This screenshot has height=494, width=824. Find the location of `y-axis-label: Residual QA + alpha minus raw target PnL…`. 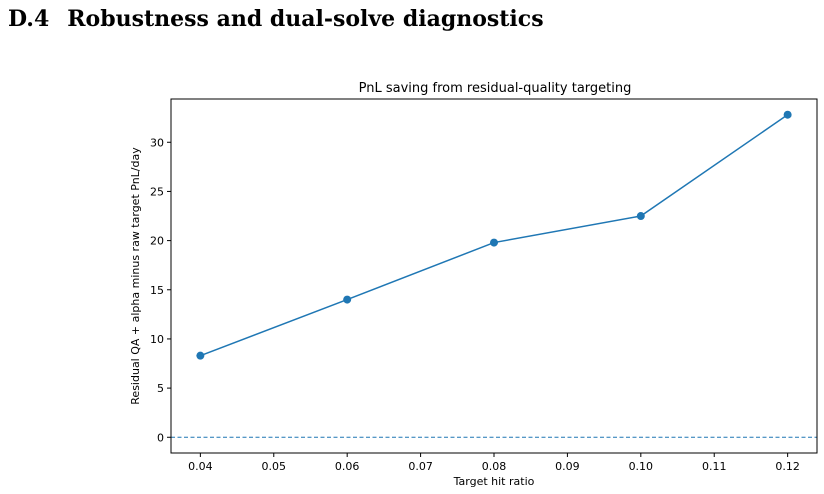

y-axis-label: Residual QA + alpha minus raw target PnL… is located at coordinates (135, 276).